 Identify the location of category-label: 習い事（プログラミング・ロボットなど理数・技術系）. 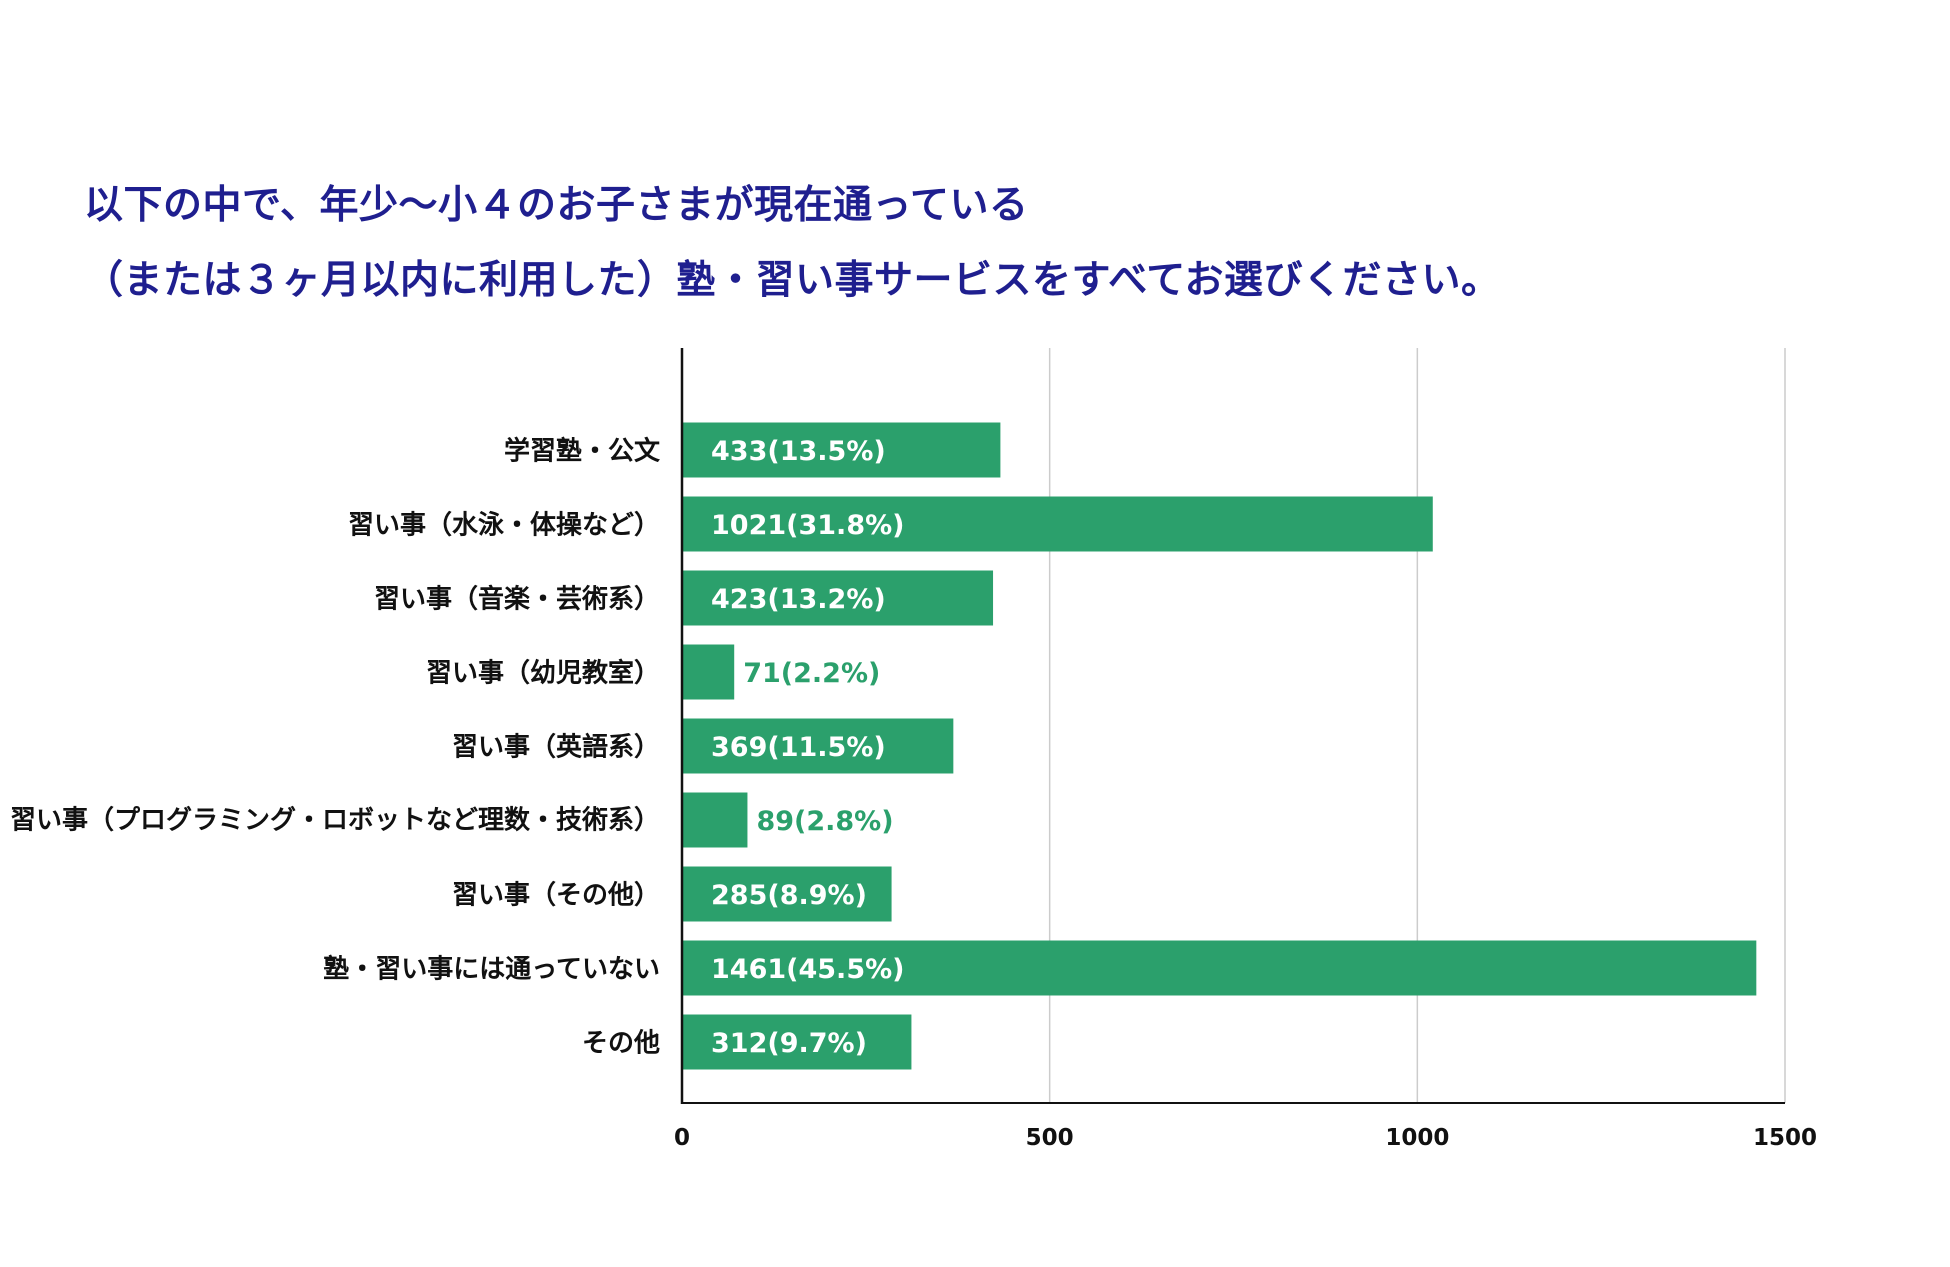
(335, 820).